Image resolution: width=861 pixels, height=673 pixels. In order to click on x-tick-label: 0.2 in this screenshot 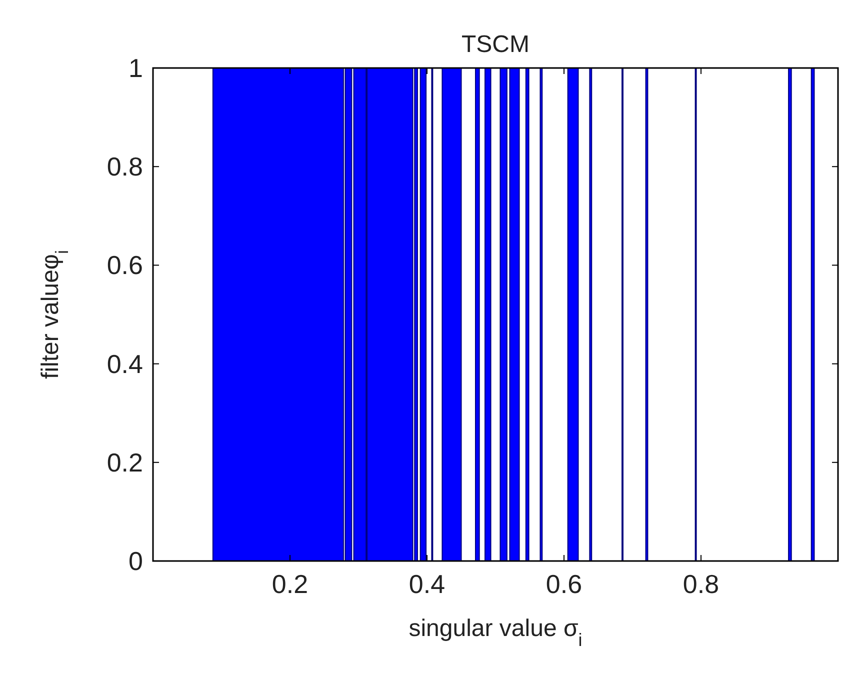, I will do `click(290, 584)`.